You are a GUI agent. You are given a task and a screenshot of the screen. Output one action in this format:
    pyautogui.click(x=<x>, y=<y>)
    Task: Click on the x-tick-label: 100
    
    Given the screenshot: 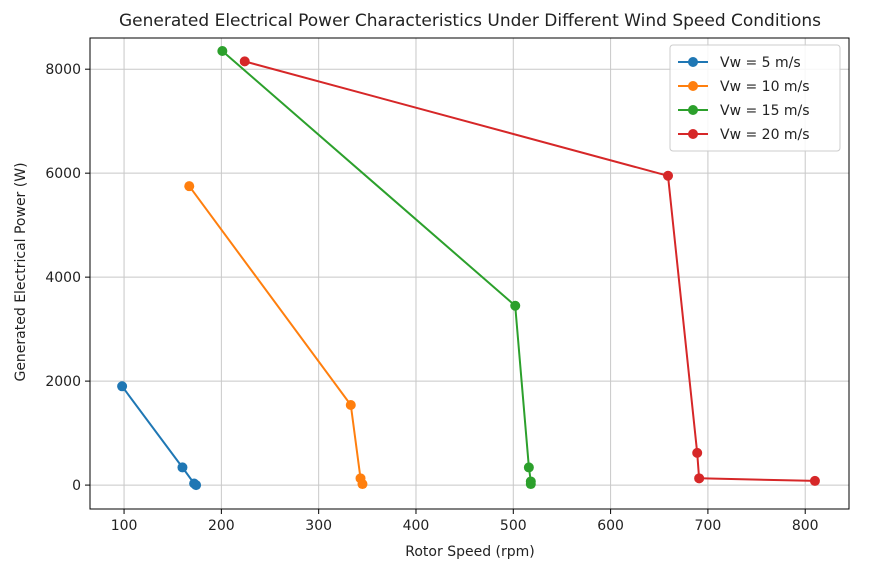 What is the action you would take?
    pyautogui.click(x=124, y=526)
    